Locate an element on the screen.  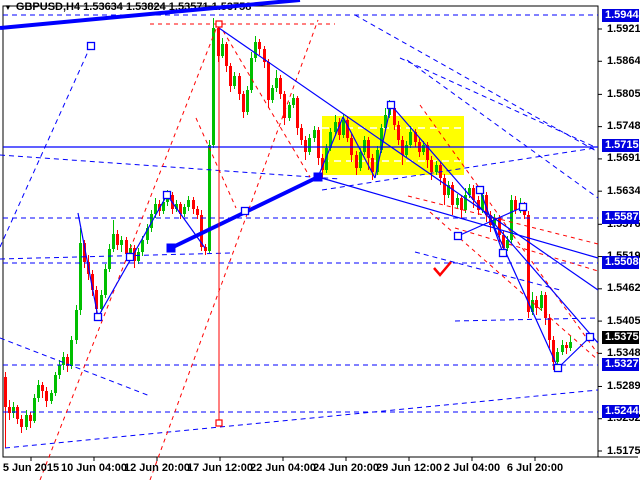
dashed-mid-down-segment is located at coordinates (487, 271).